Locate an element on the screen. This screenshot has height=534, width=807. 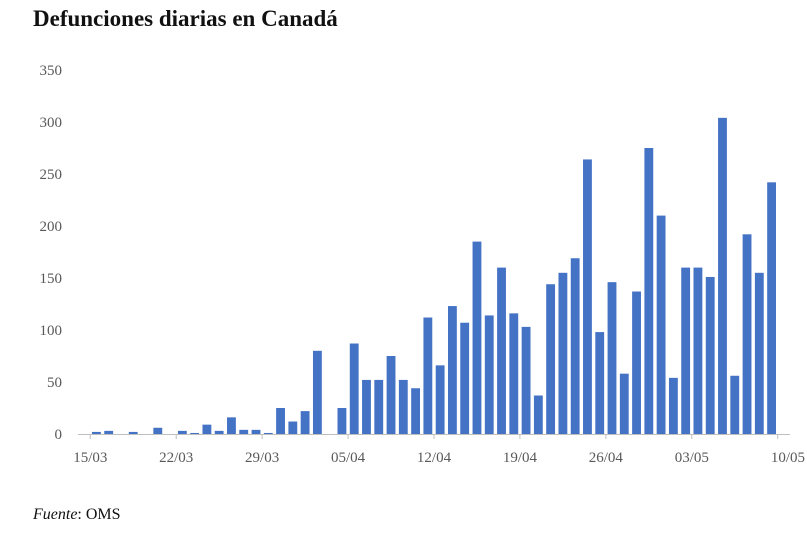
x-tick-label: 05/04 is located at coordinates (348, 458).